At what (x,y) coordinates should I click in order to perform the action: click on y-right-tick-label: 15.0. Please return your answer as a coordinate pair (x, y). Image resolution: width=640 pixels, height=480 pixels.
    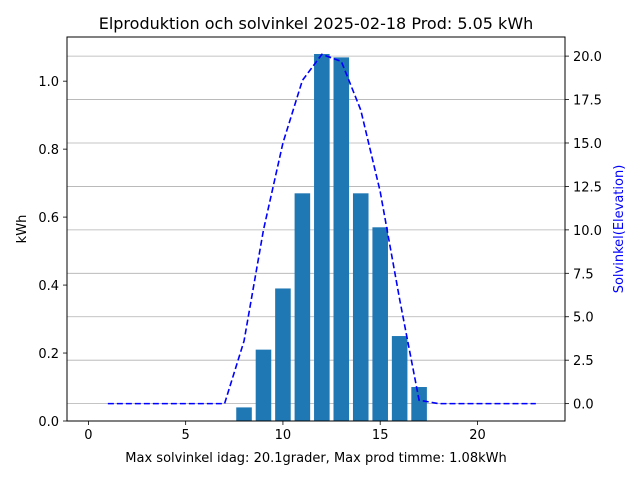
    Looking at the image, I should click on (587, 144).